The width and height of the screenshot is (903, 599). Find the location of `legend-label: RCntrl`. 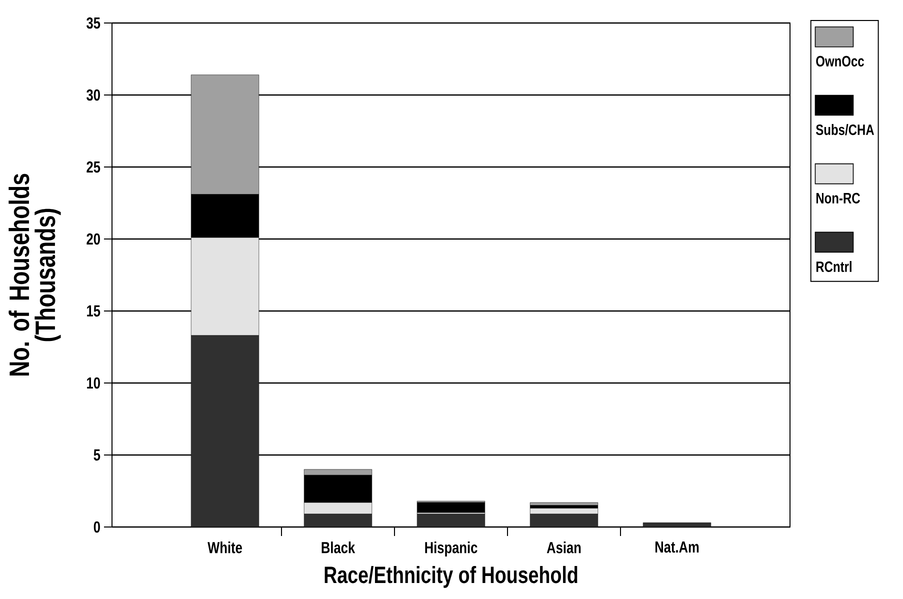

legend-label: RCntrl is located at coordinates (834, 266).